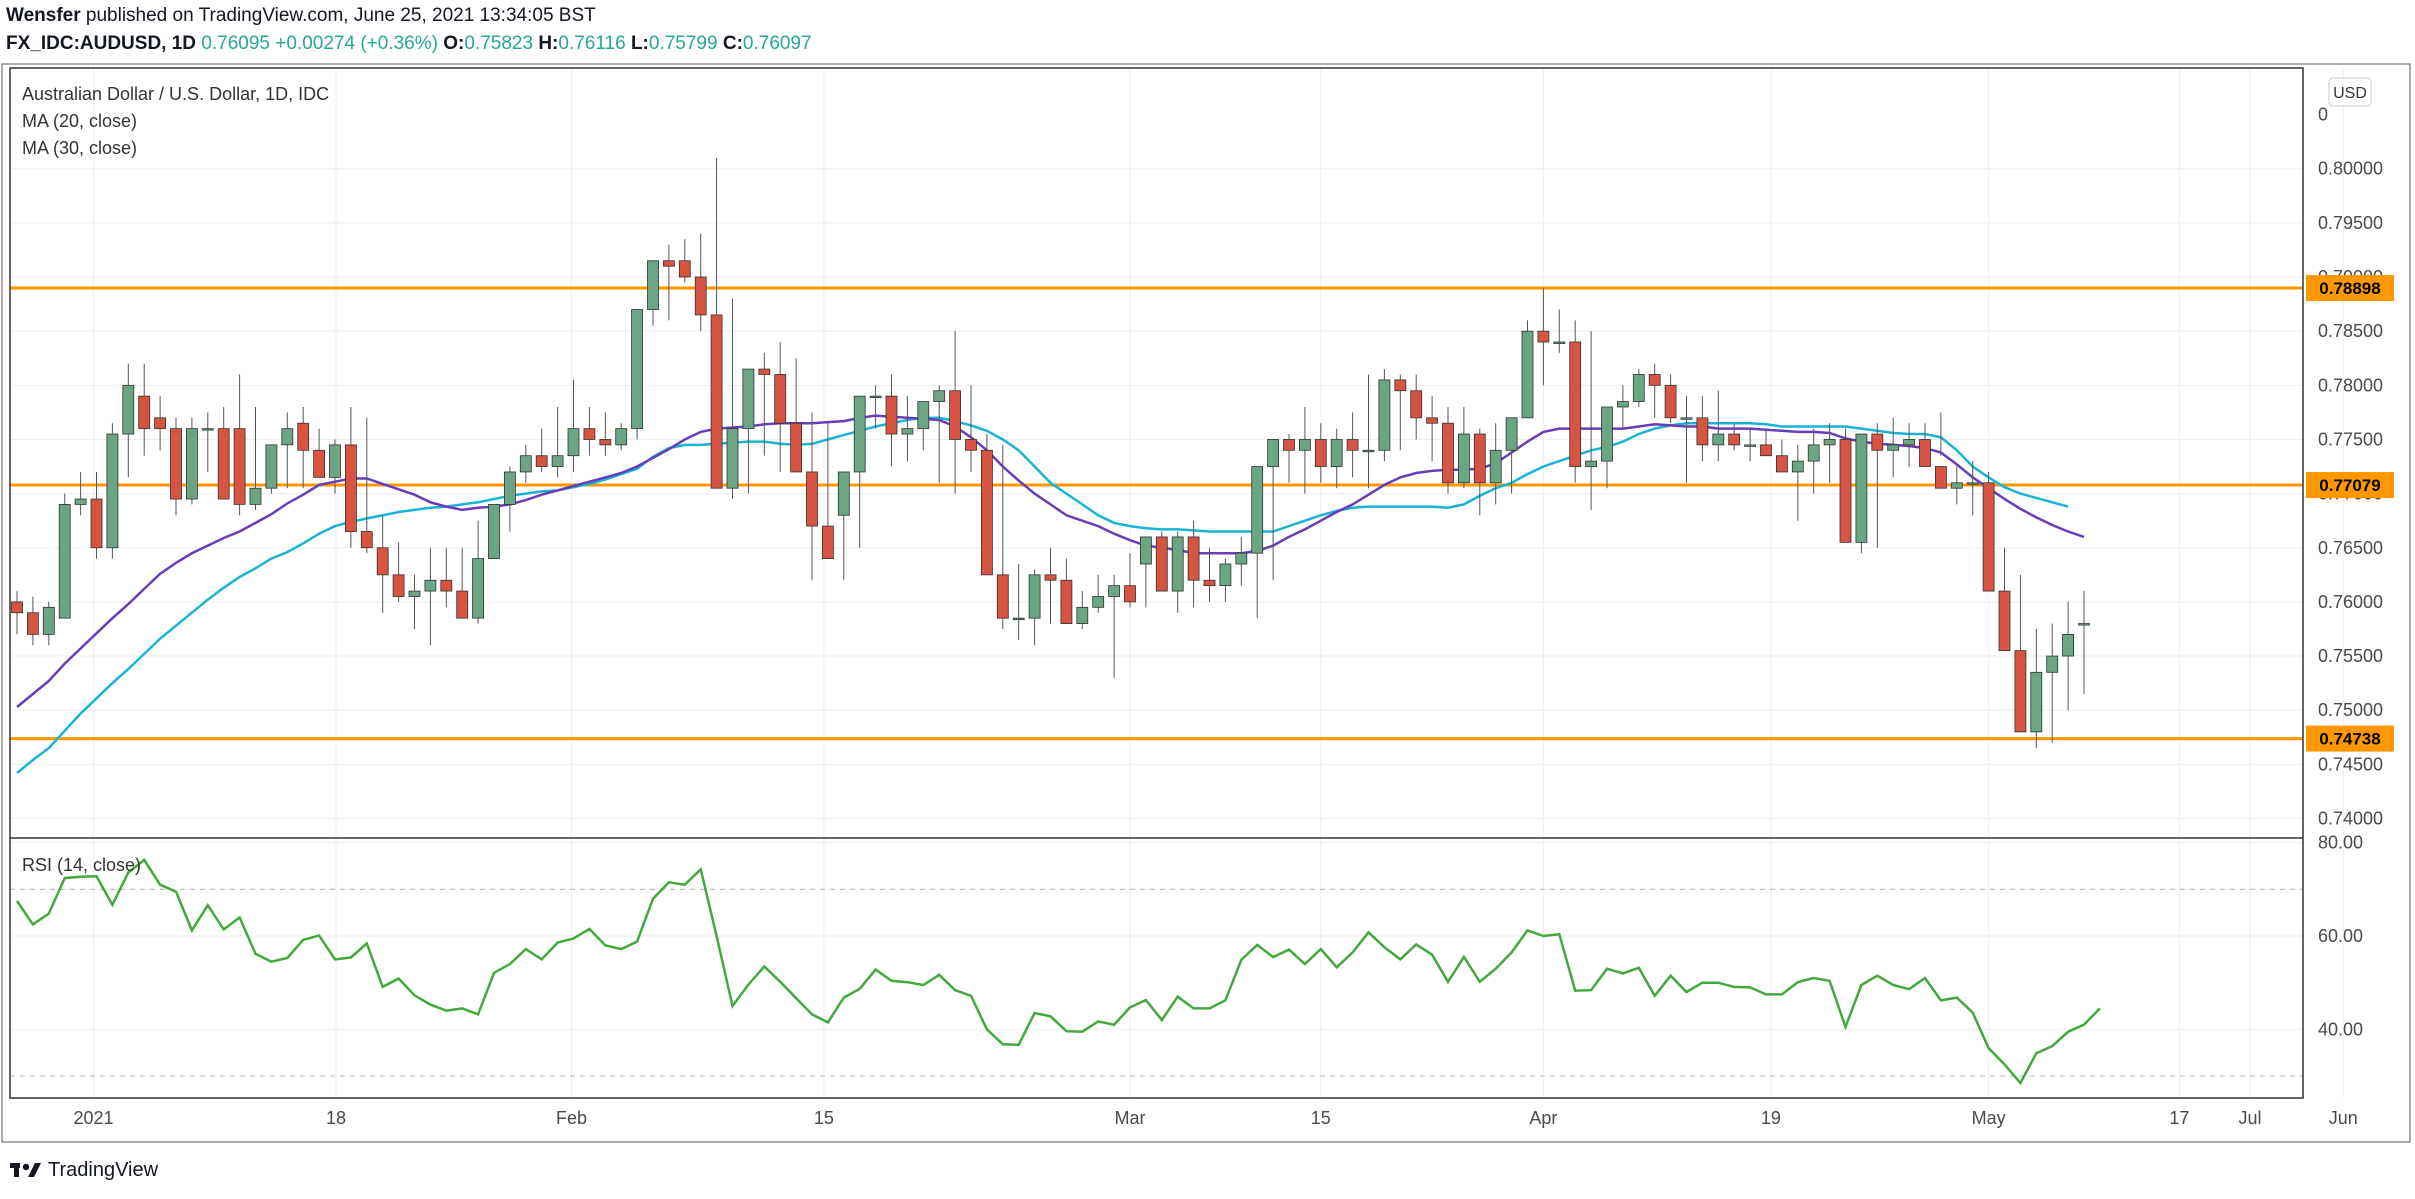 Image resolution: width=2415 pixels, height=1199 pixels. I want to click on publisher-name: Wensfer, so click(43, 15).